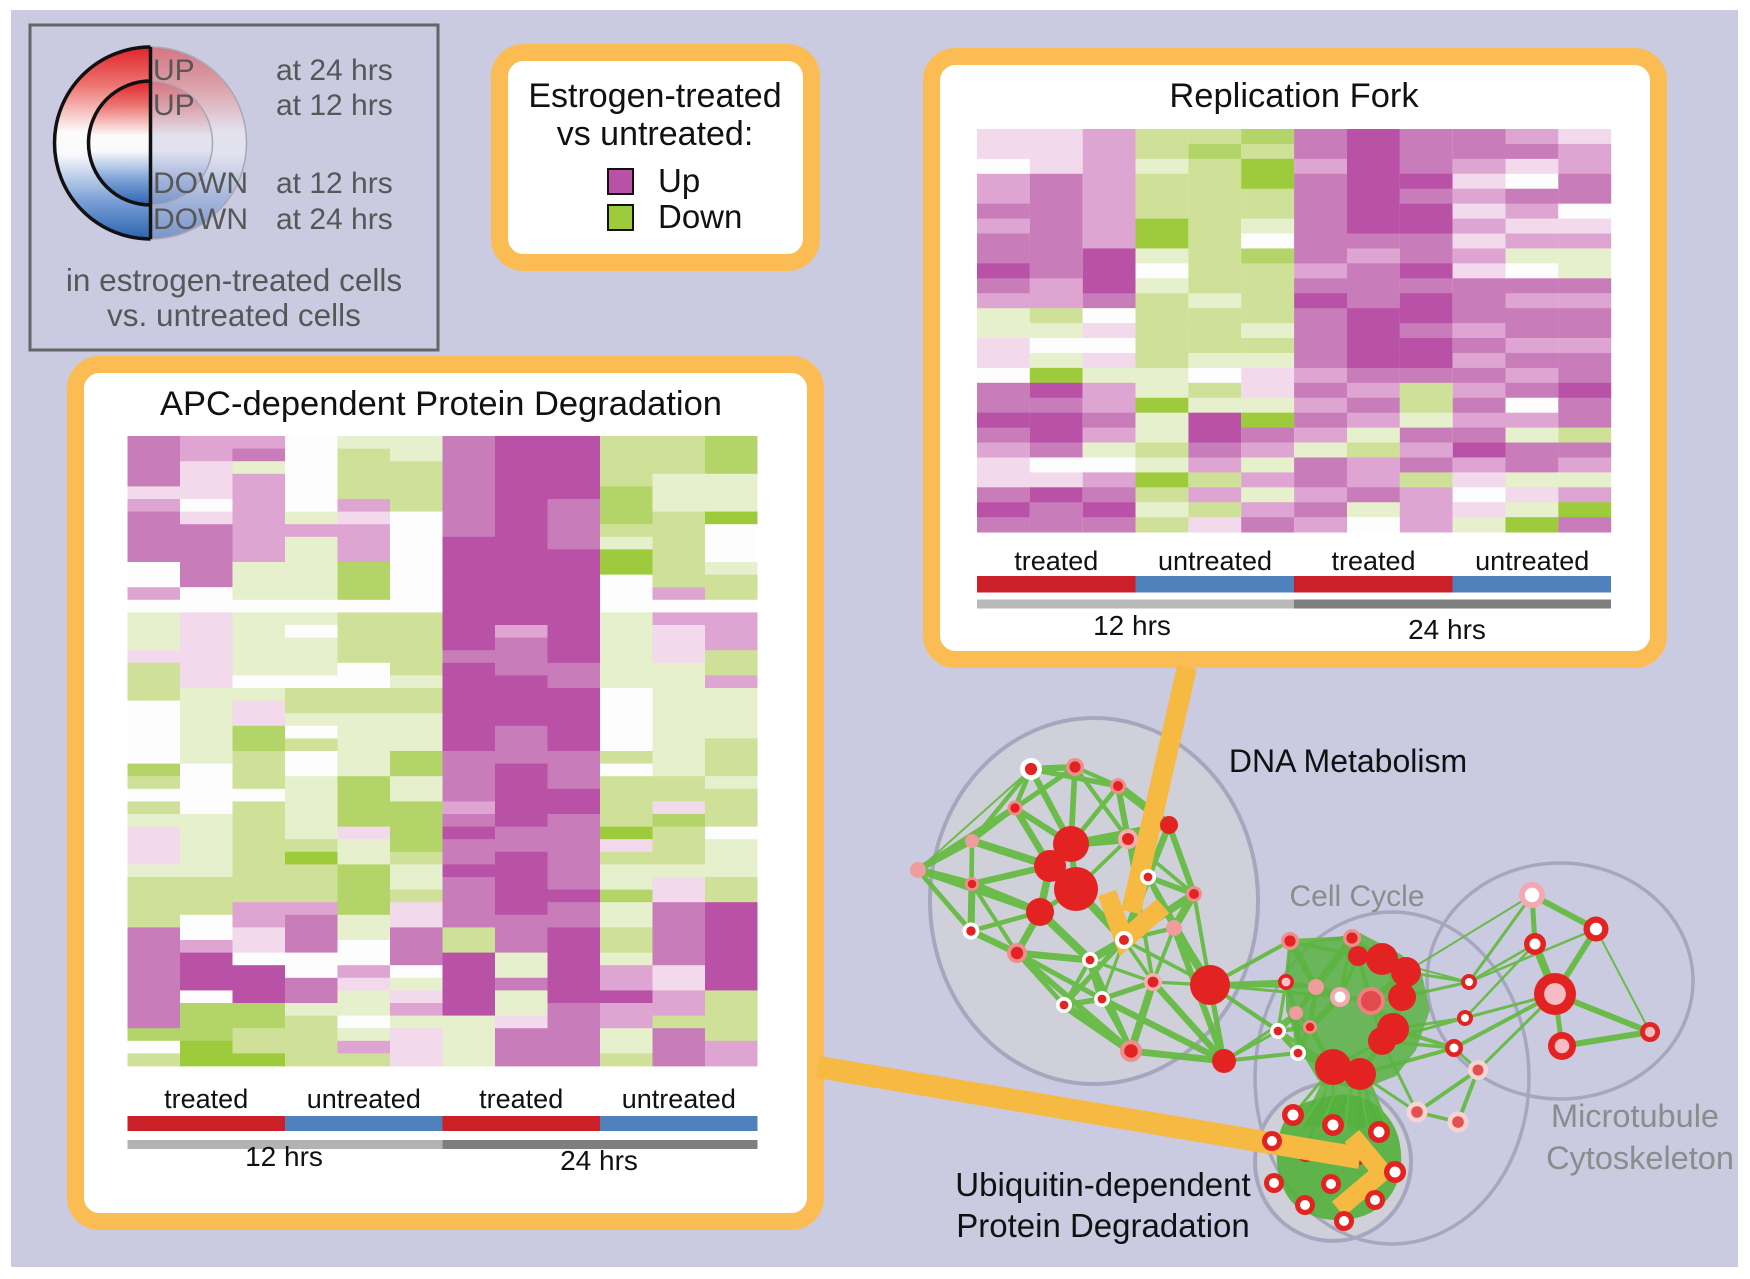 This screenshot has height=1279, width=1750. Describe the element at coordinates (1635, 1116) in the screenshot. I see `svg-text: Microtubule` at that location.